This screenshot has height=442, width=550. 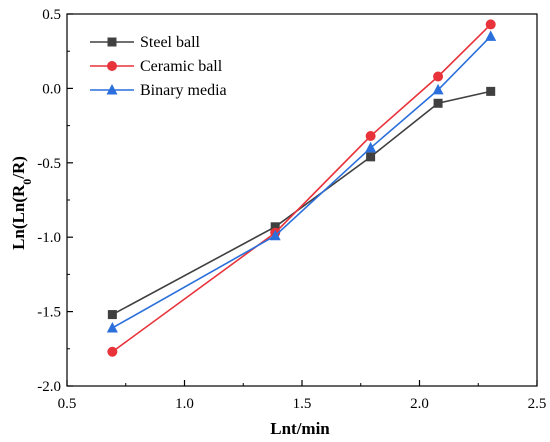 I want to click on y-axis-title-main: Ln(Ln(R, so click(x=18, y=217).